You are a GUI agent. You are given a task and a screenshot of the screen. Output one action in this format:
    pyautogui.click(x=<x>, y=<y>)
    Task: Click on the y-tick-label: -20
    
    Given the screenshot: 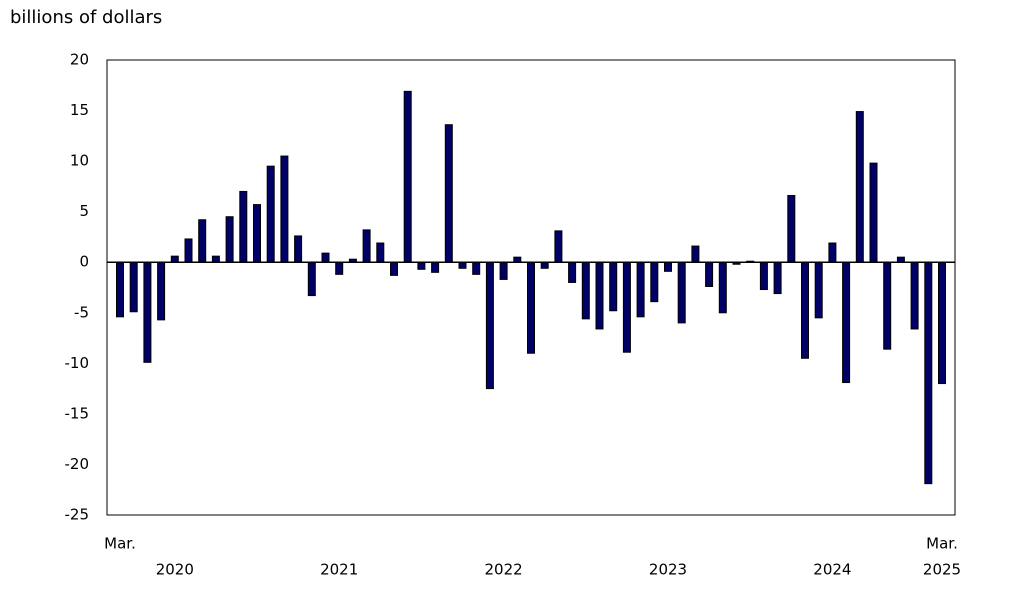 What is the action you would take?
    pyautogui.click(x=77, y=464)
    